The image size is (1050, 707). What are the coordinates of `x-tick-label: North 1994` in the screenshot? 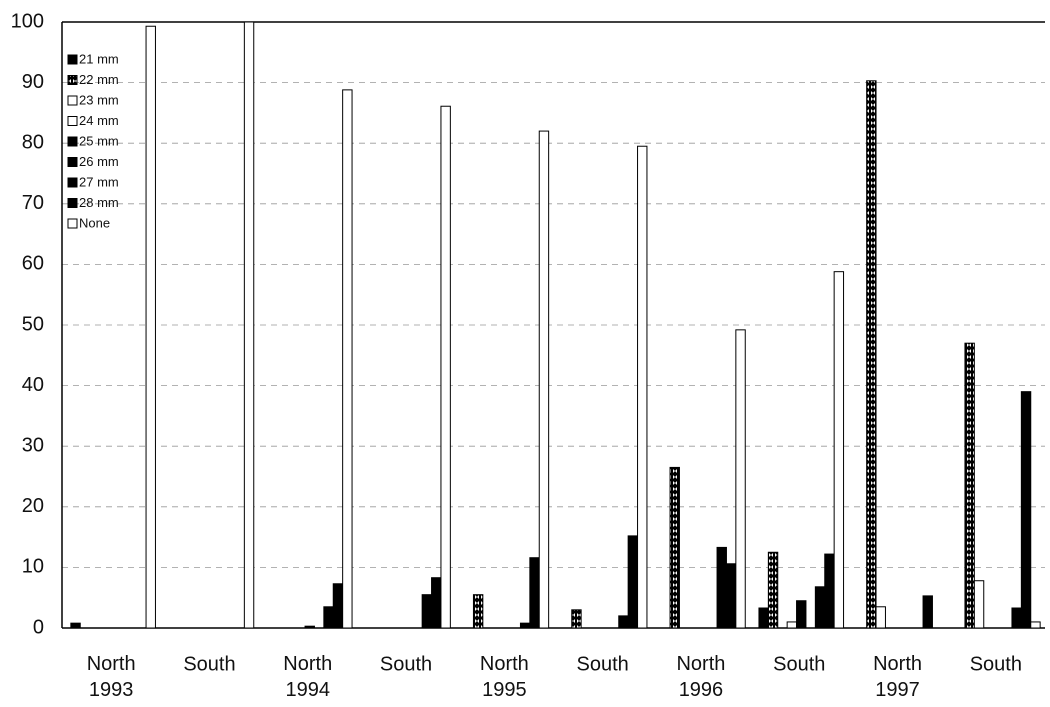 It's located at (307, 677).